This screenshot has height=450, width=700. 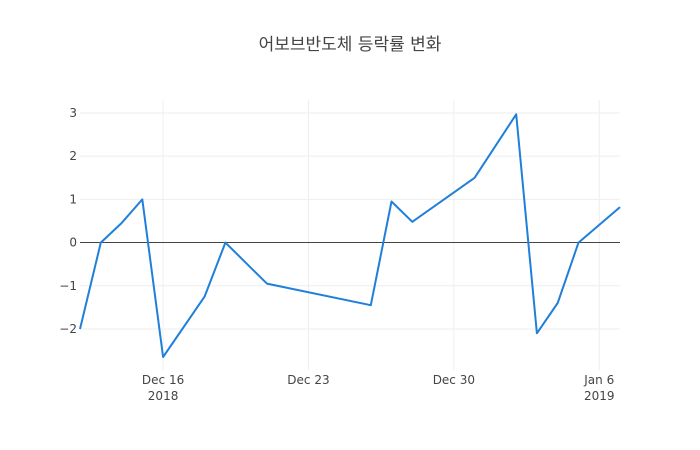 What do you see at coordinates (598, 380) in the screenshot?
I see `x-tick-label: Jan 6` at bounding box center [598, 380].